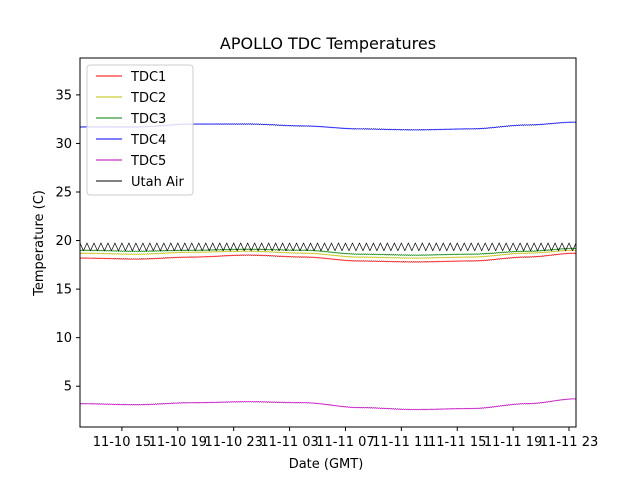 The width and height of the screenshot is (640, 480). What do you see at coordinates (148, 140) in the screenshot?
I see `legend-label-tdc4: TDC4` at bounding box center [148, 140].